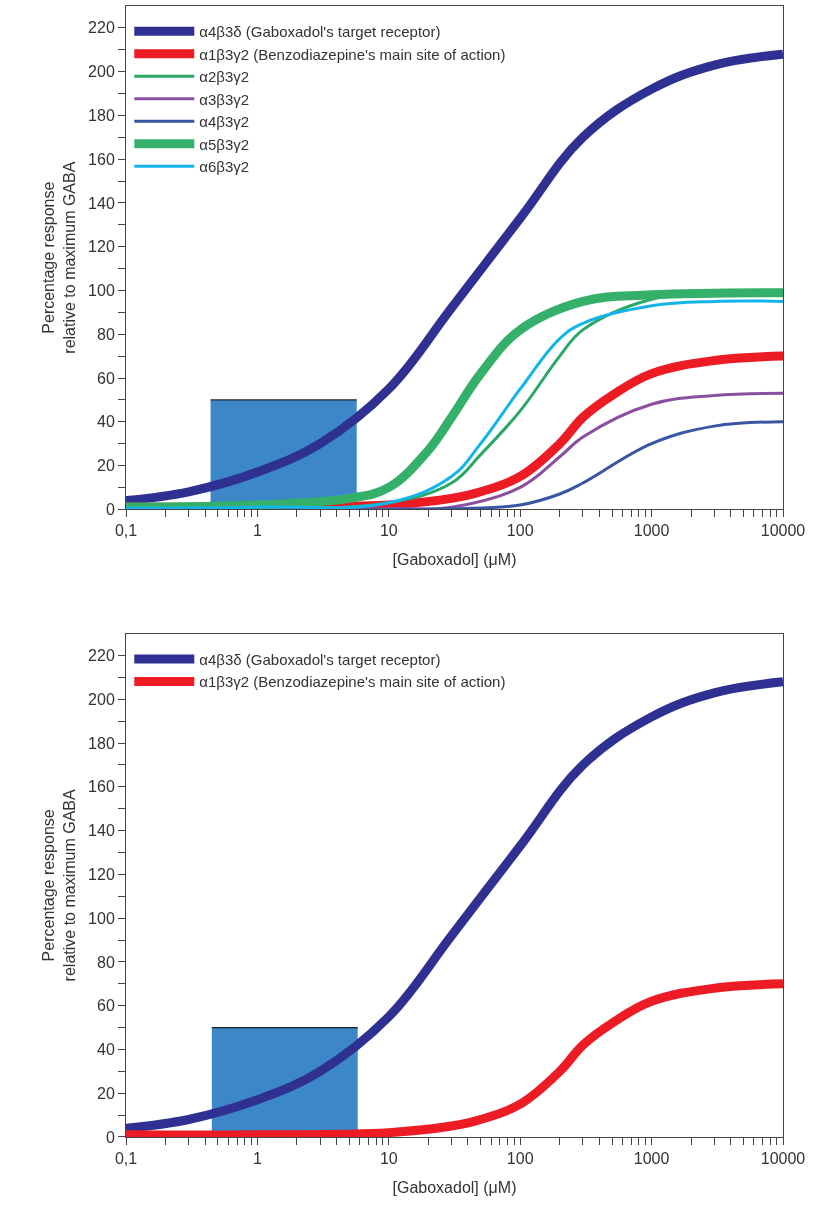 This screenshot has height=1222, width=816. Describe the element at coordinates (224, 122) in the screenshot. I see `legend-label: α4β3γ2` at that location.